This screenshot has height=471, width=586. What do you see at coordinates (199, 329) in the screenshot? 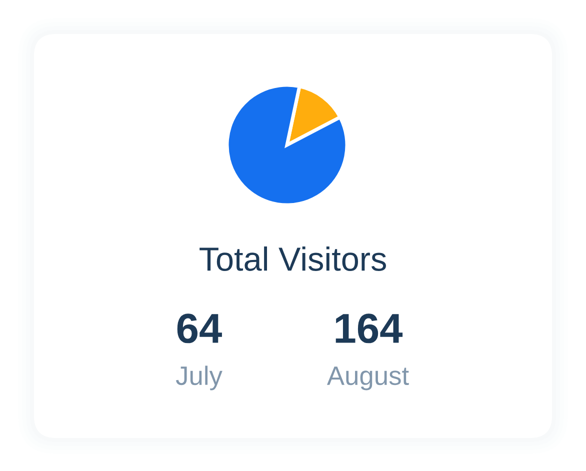
I see `text: 64` at bounding box center [199, 329].